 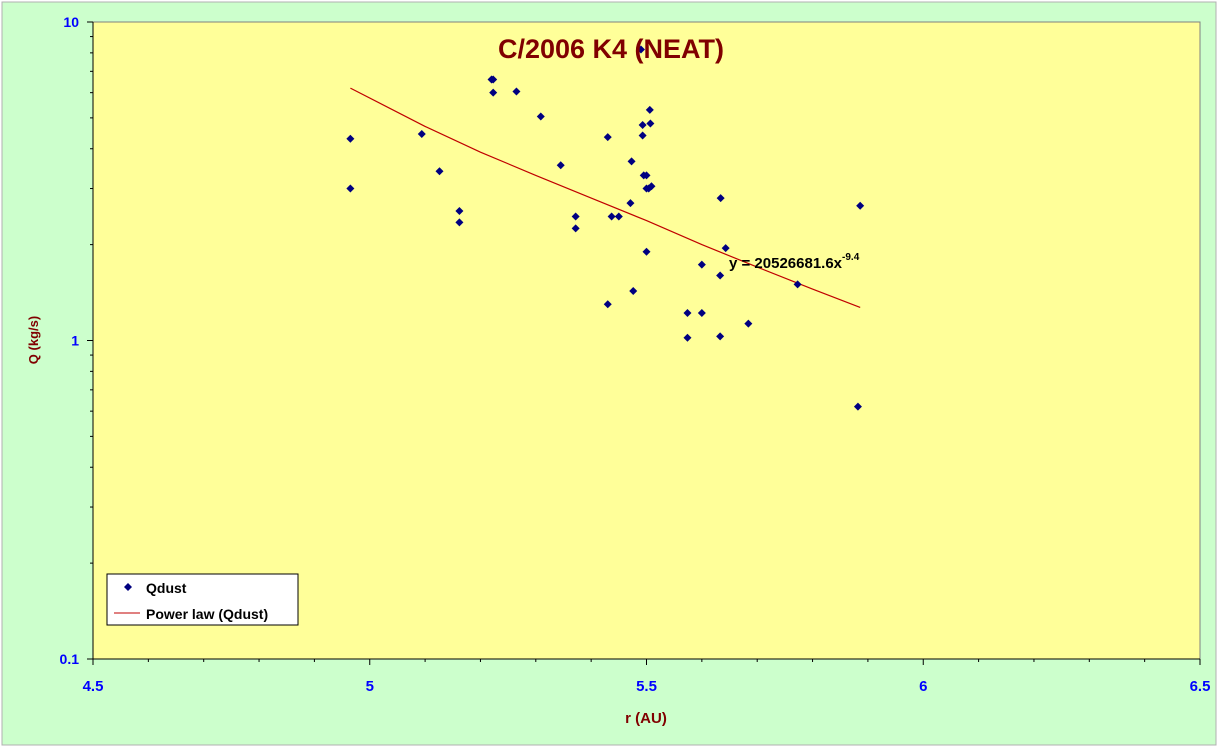 I want to click on x-tick-label: 4.5, so click(x=93, y=686).